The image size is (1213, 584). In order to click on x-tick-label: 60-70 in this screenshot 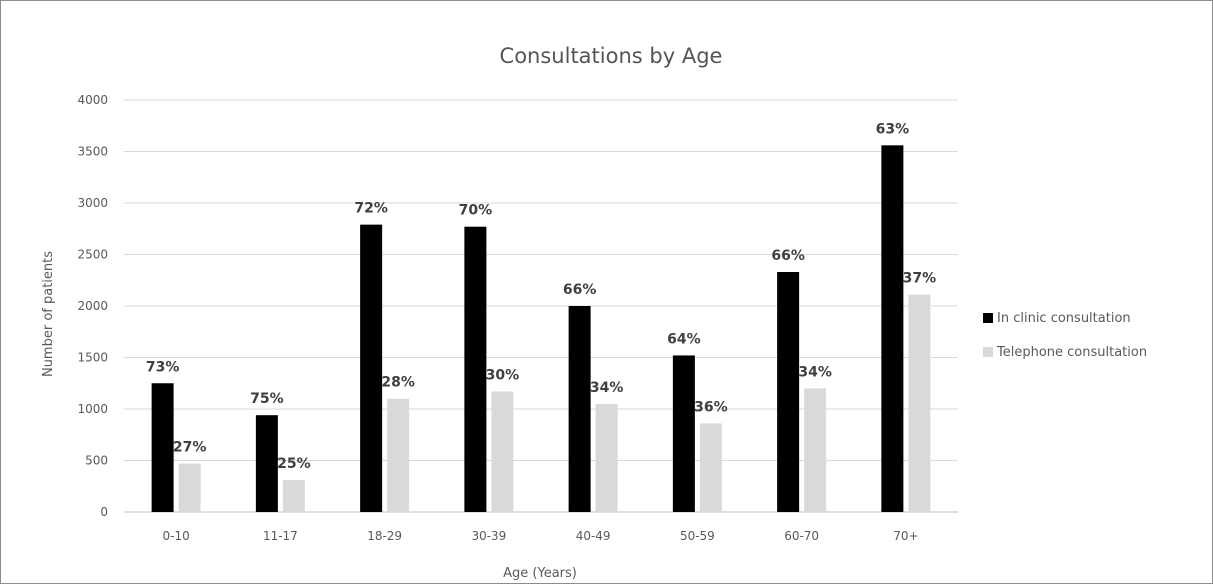, I will do `click(801, 536)`.